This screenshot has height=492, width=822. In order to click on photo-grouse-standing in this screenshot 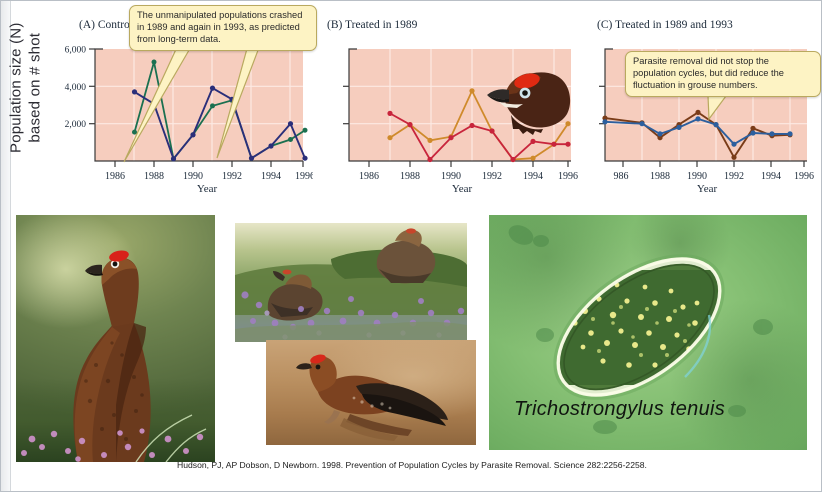, I will do `click(115, 338)`.